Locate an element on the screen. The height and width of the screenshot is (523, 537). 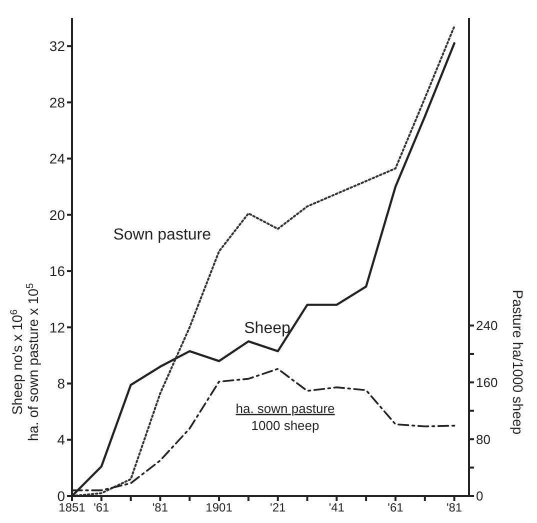
y2-tick-label: 160 is located at coordinates (487, 382).